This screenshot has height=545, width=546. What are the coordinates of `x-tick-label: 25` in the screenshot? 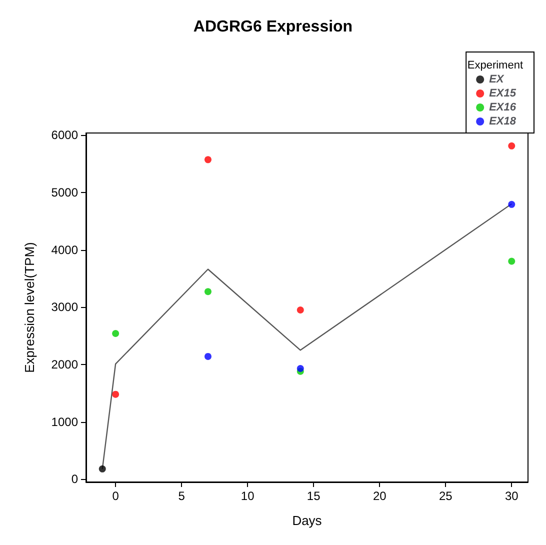 It's located at (445, 496).